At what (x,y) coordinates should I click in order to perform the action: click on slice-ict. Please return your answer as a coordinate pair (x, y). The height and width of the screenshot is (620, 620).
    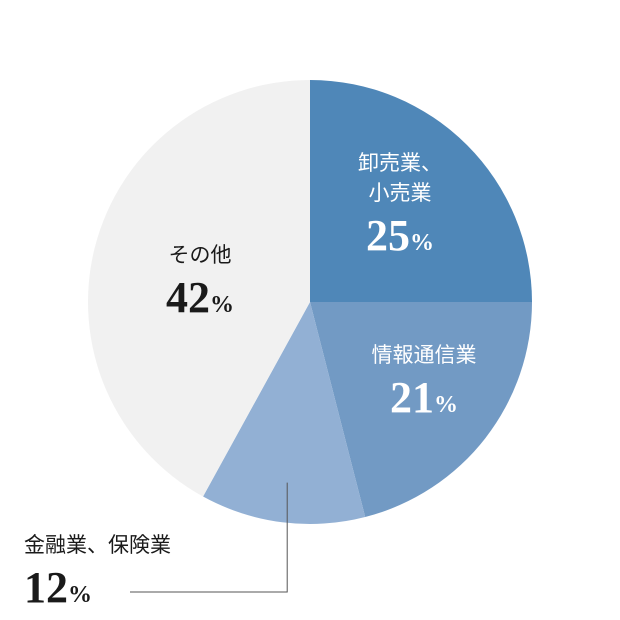
    Looking at the image, I should click on (421, 410).